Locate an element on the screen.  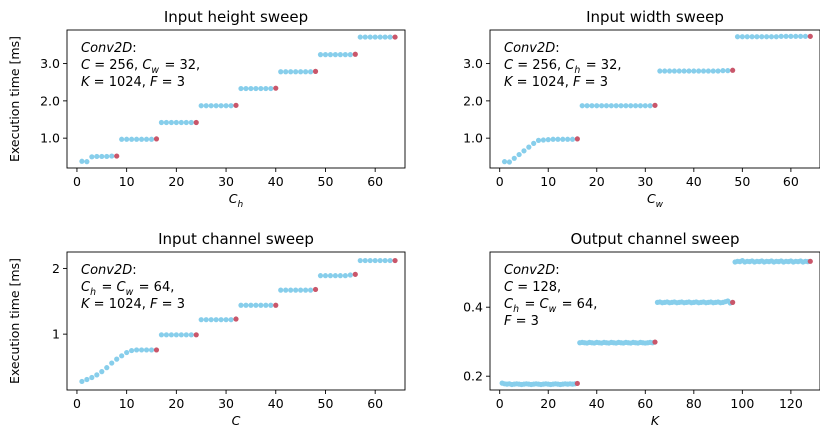
y-tick-label: 0.2 is located at coordinates (473, 376).